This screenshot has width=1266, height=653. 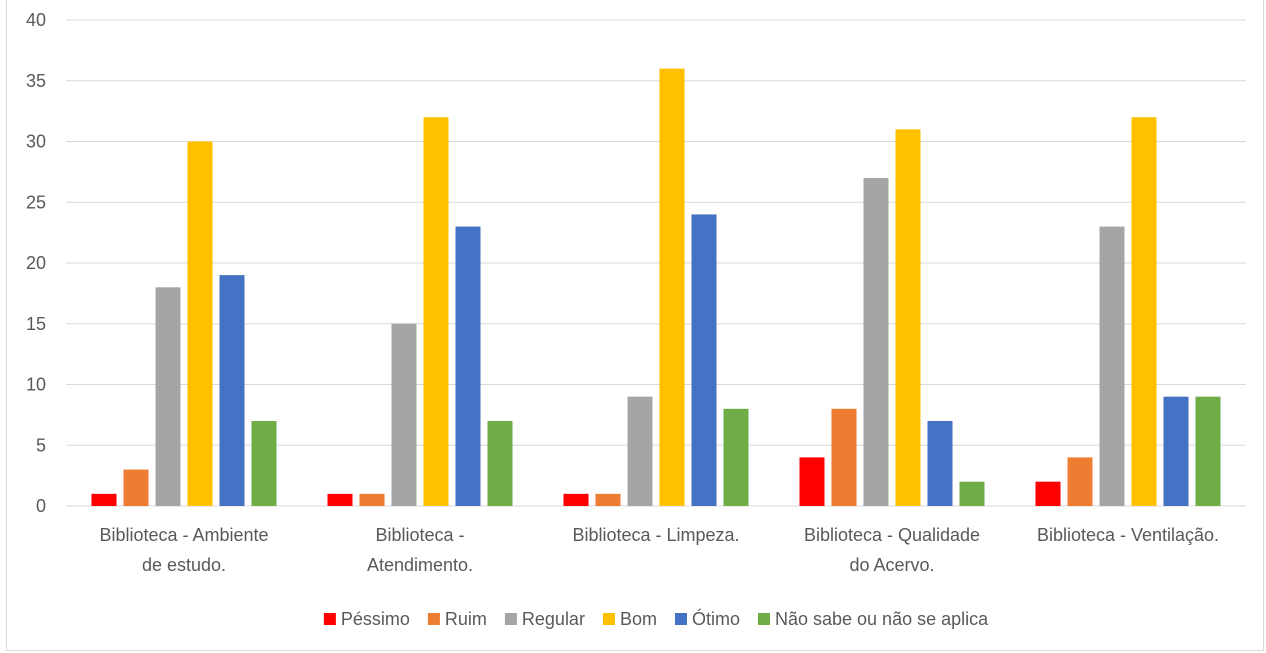 What do you see at coordinates (882, 619) in the screenshot?
I see `legend-label: Não sabe ou não se aplica` at bounding box center [882, 619].